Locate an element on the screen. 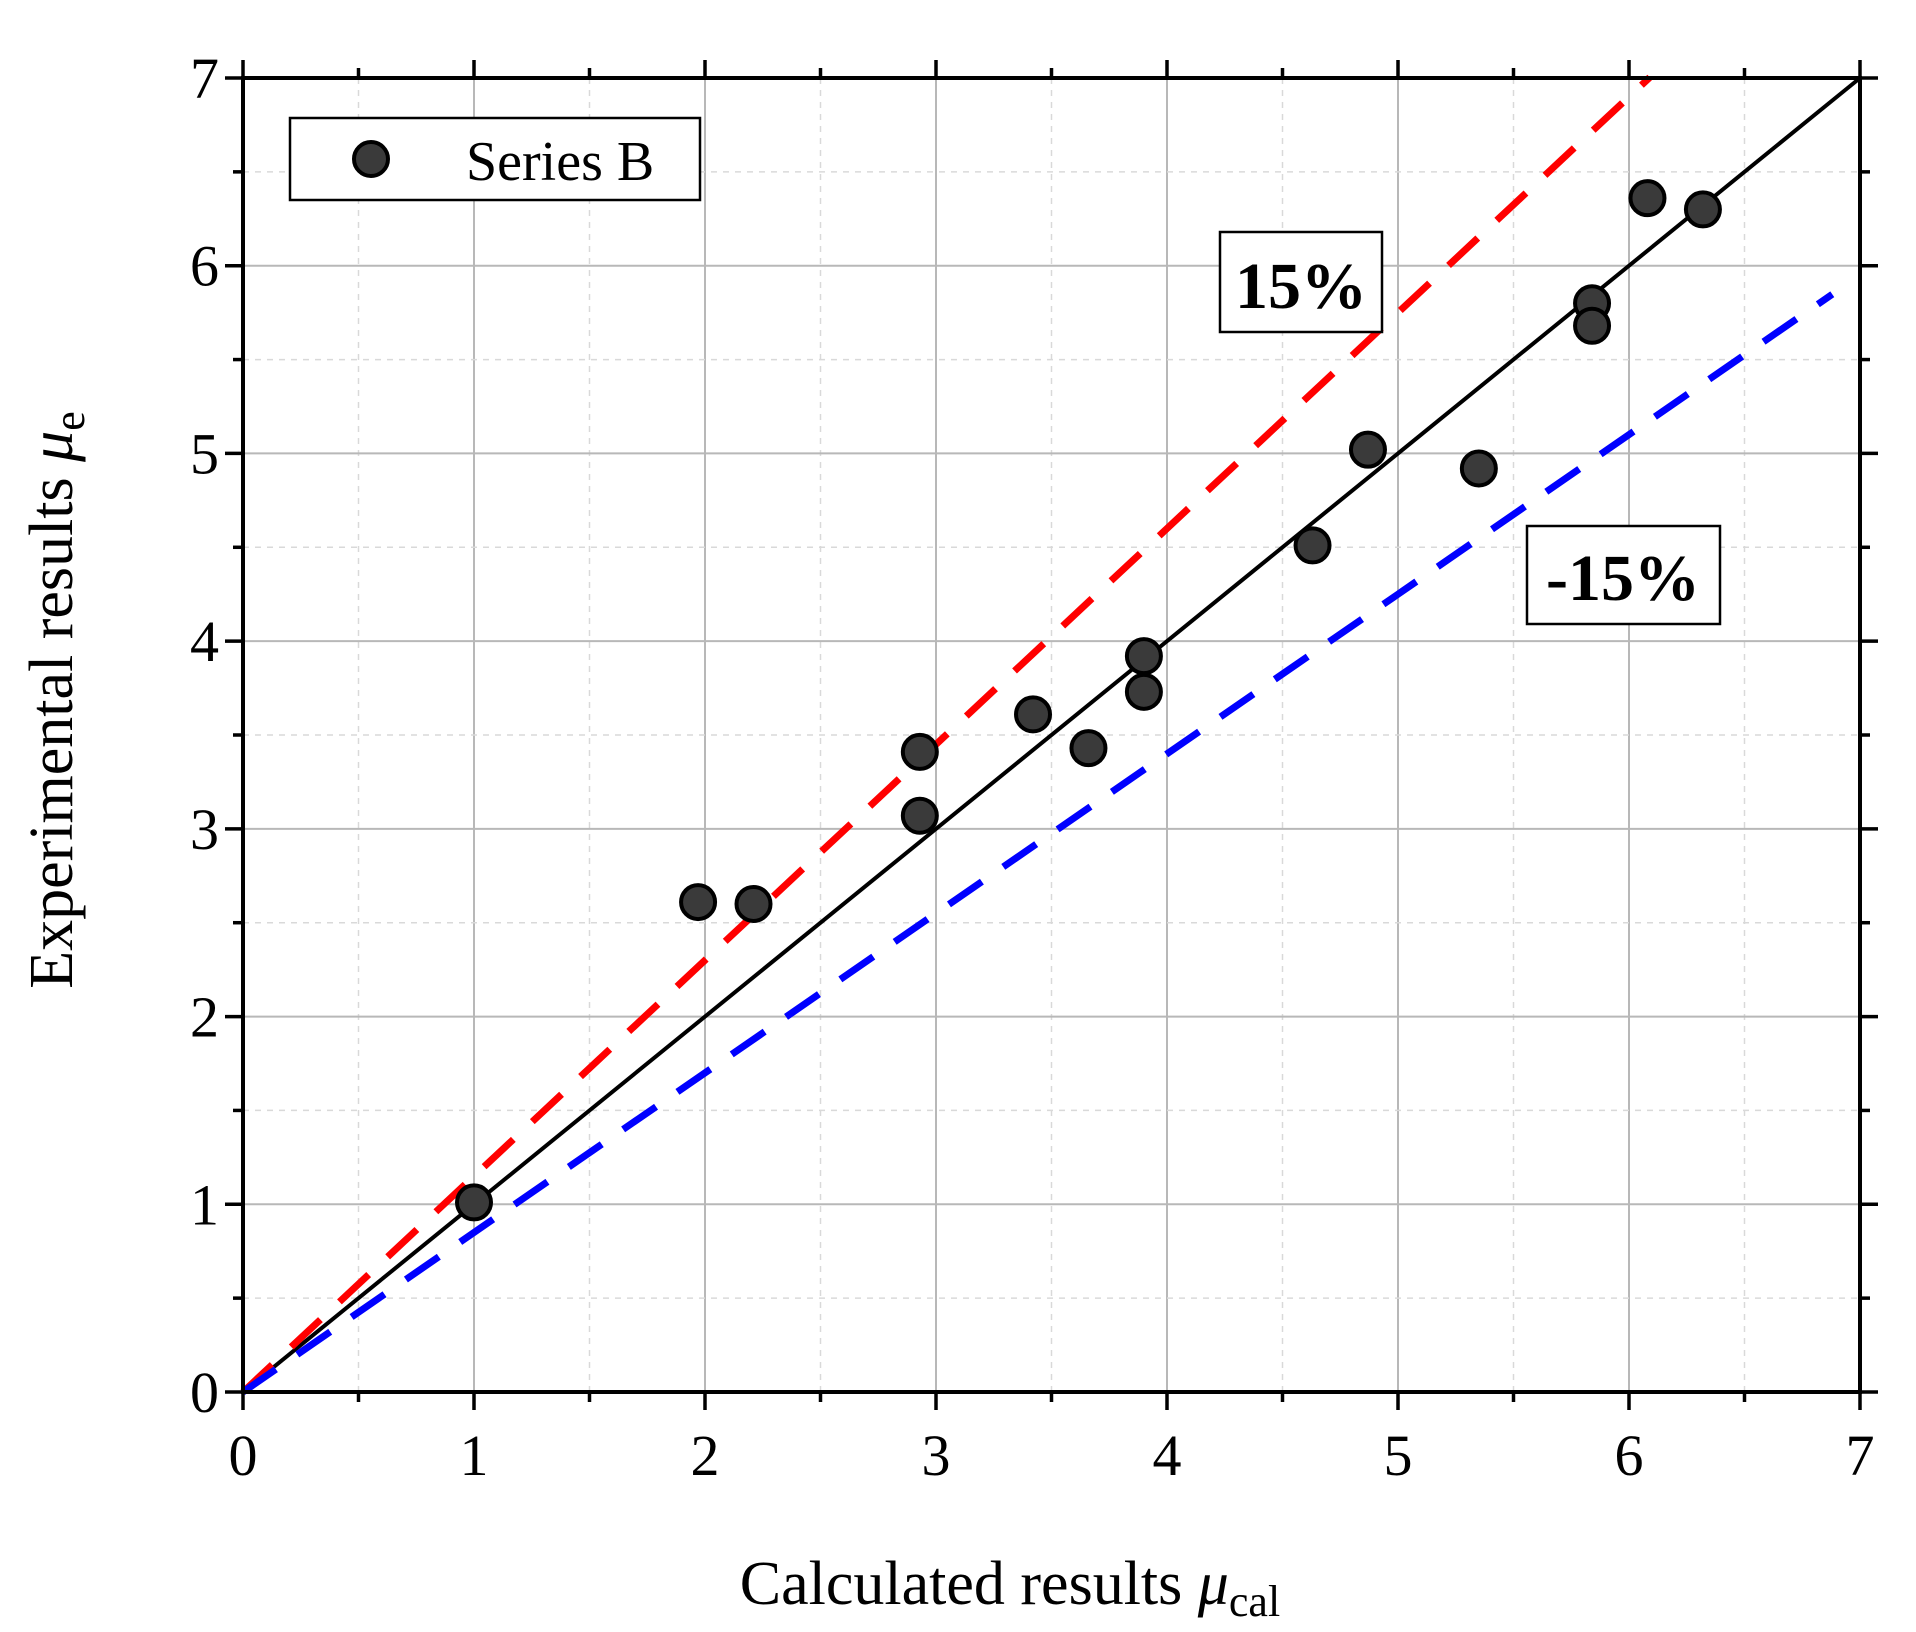 The width and height of the screenshot is (1916, 1632). upper-band-box is located at coordinates (1301, 282).